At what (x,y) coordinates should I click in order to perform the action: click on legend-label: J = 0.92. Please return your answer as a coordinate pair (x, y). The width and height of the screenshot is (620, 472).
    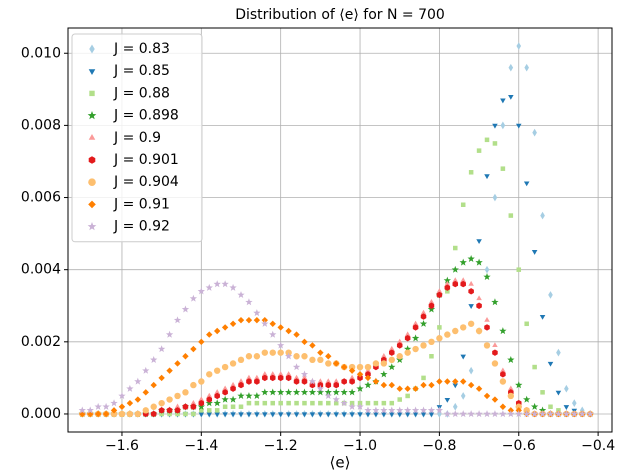
    Looking at the image, I should click on (141, 227).